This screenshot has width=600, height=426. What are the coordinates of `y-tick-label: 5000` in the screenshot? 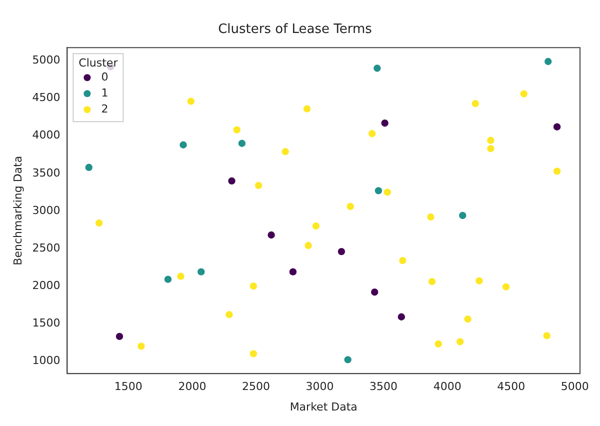 It's located at (46, 60).